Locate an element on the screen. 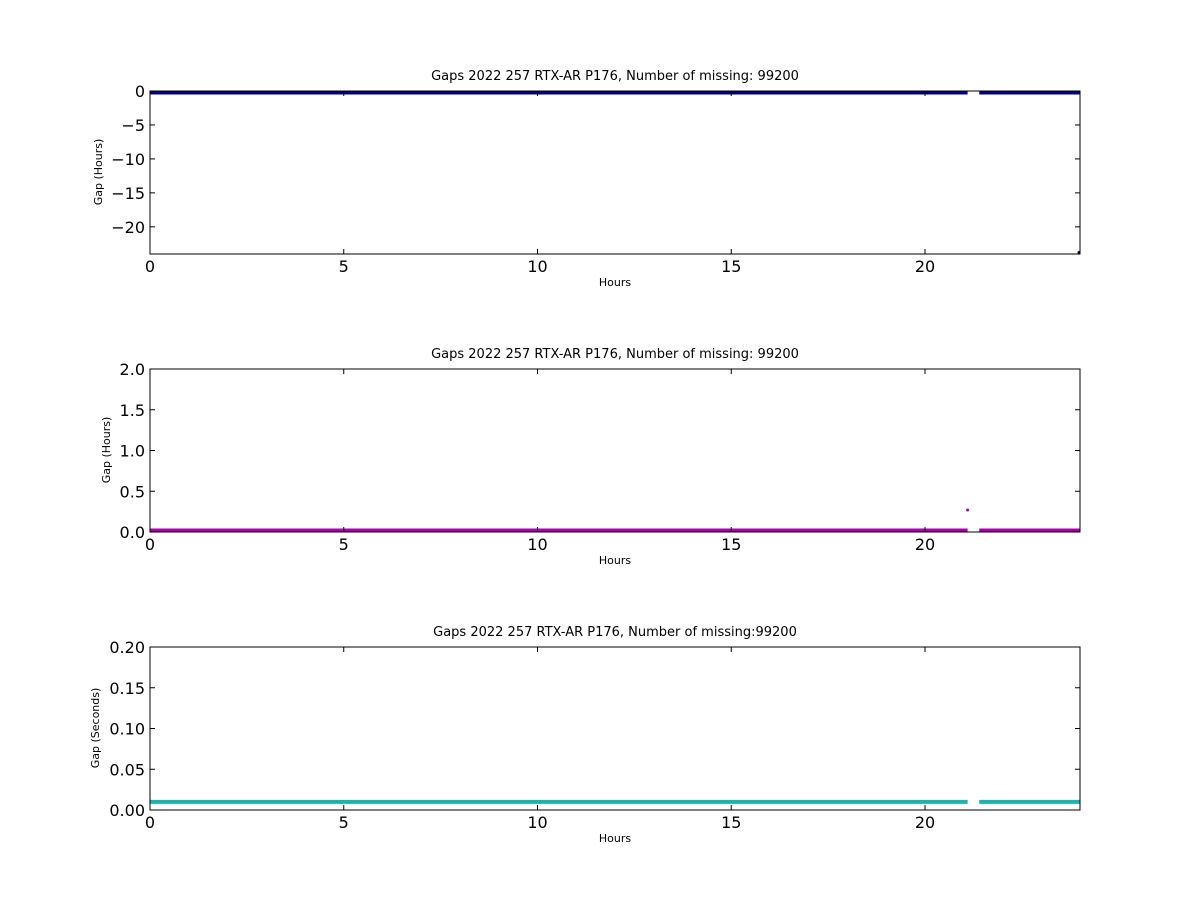 This screenshot has width=1200, height=900. y-tick-label: 0.15 is located at coordinates (127, 688).